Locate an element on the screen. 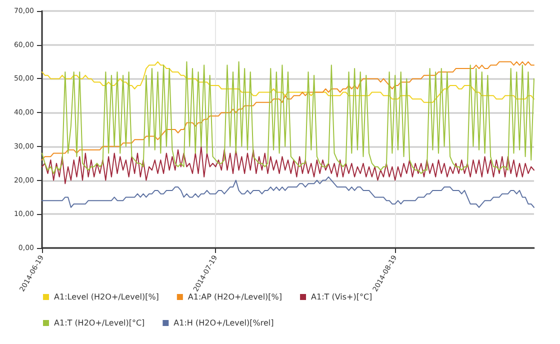  legend-label: A1:H (H2O+/Level)[%rel] is located at coordinates (224, 323).